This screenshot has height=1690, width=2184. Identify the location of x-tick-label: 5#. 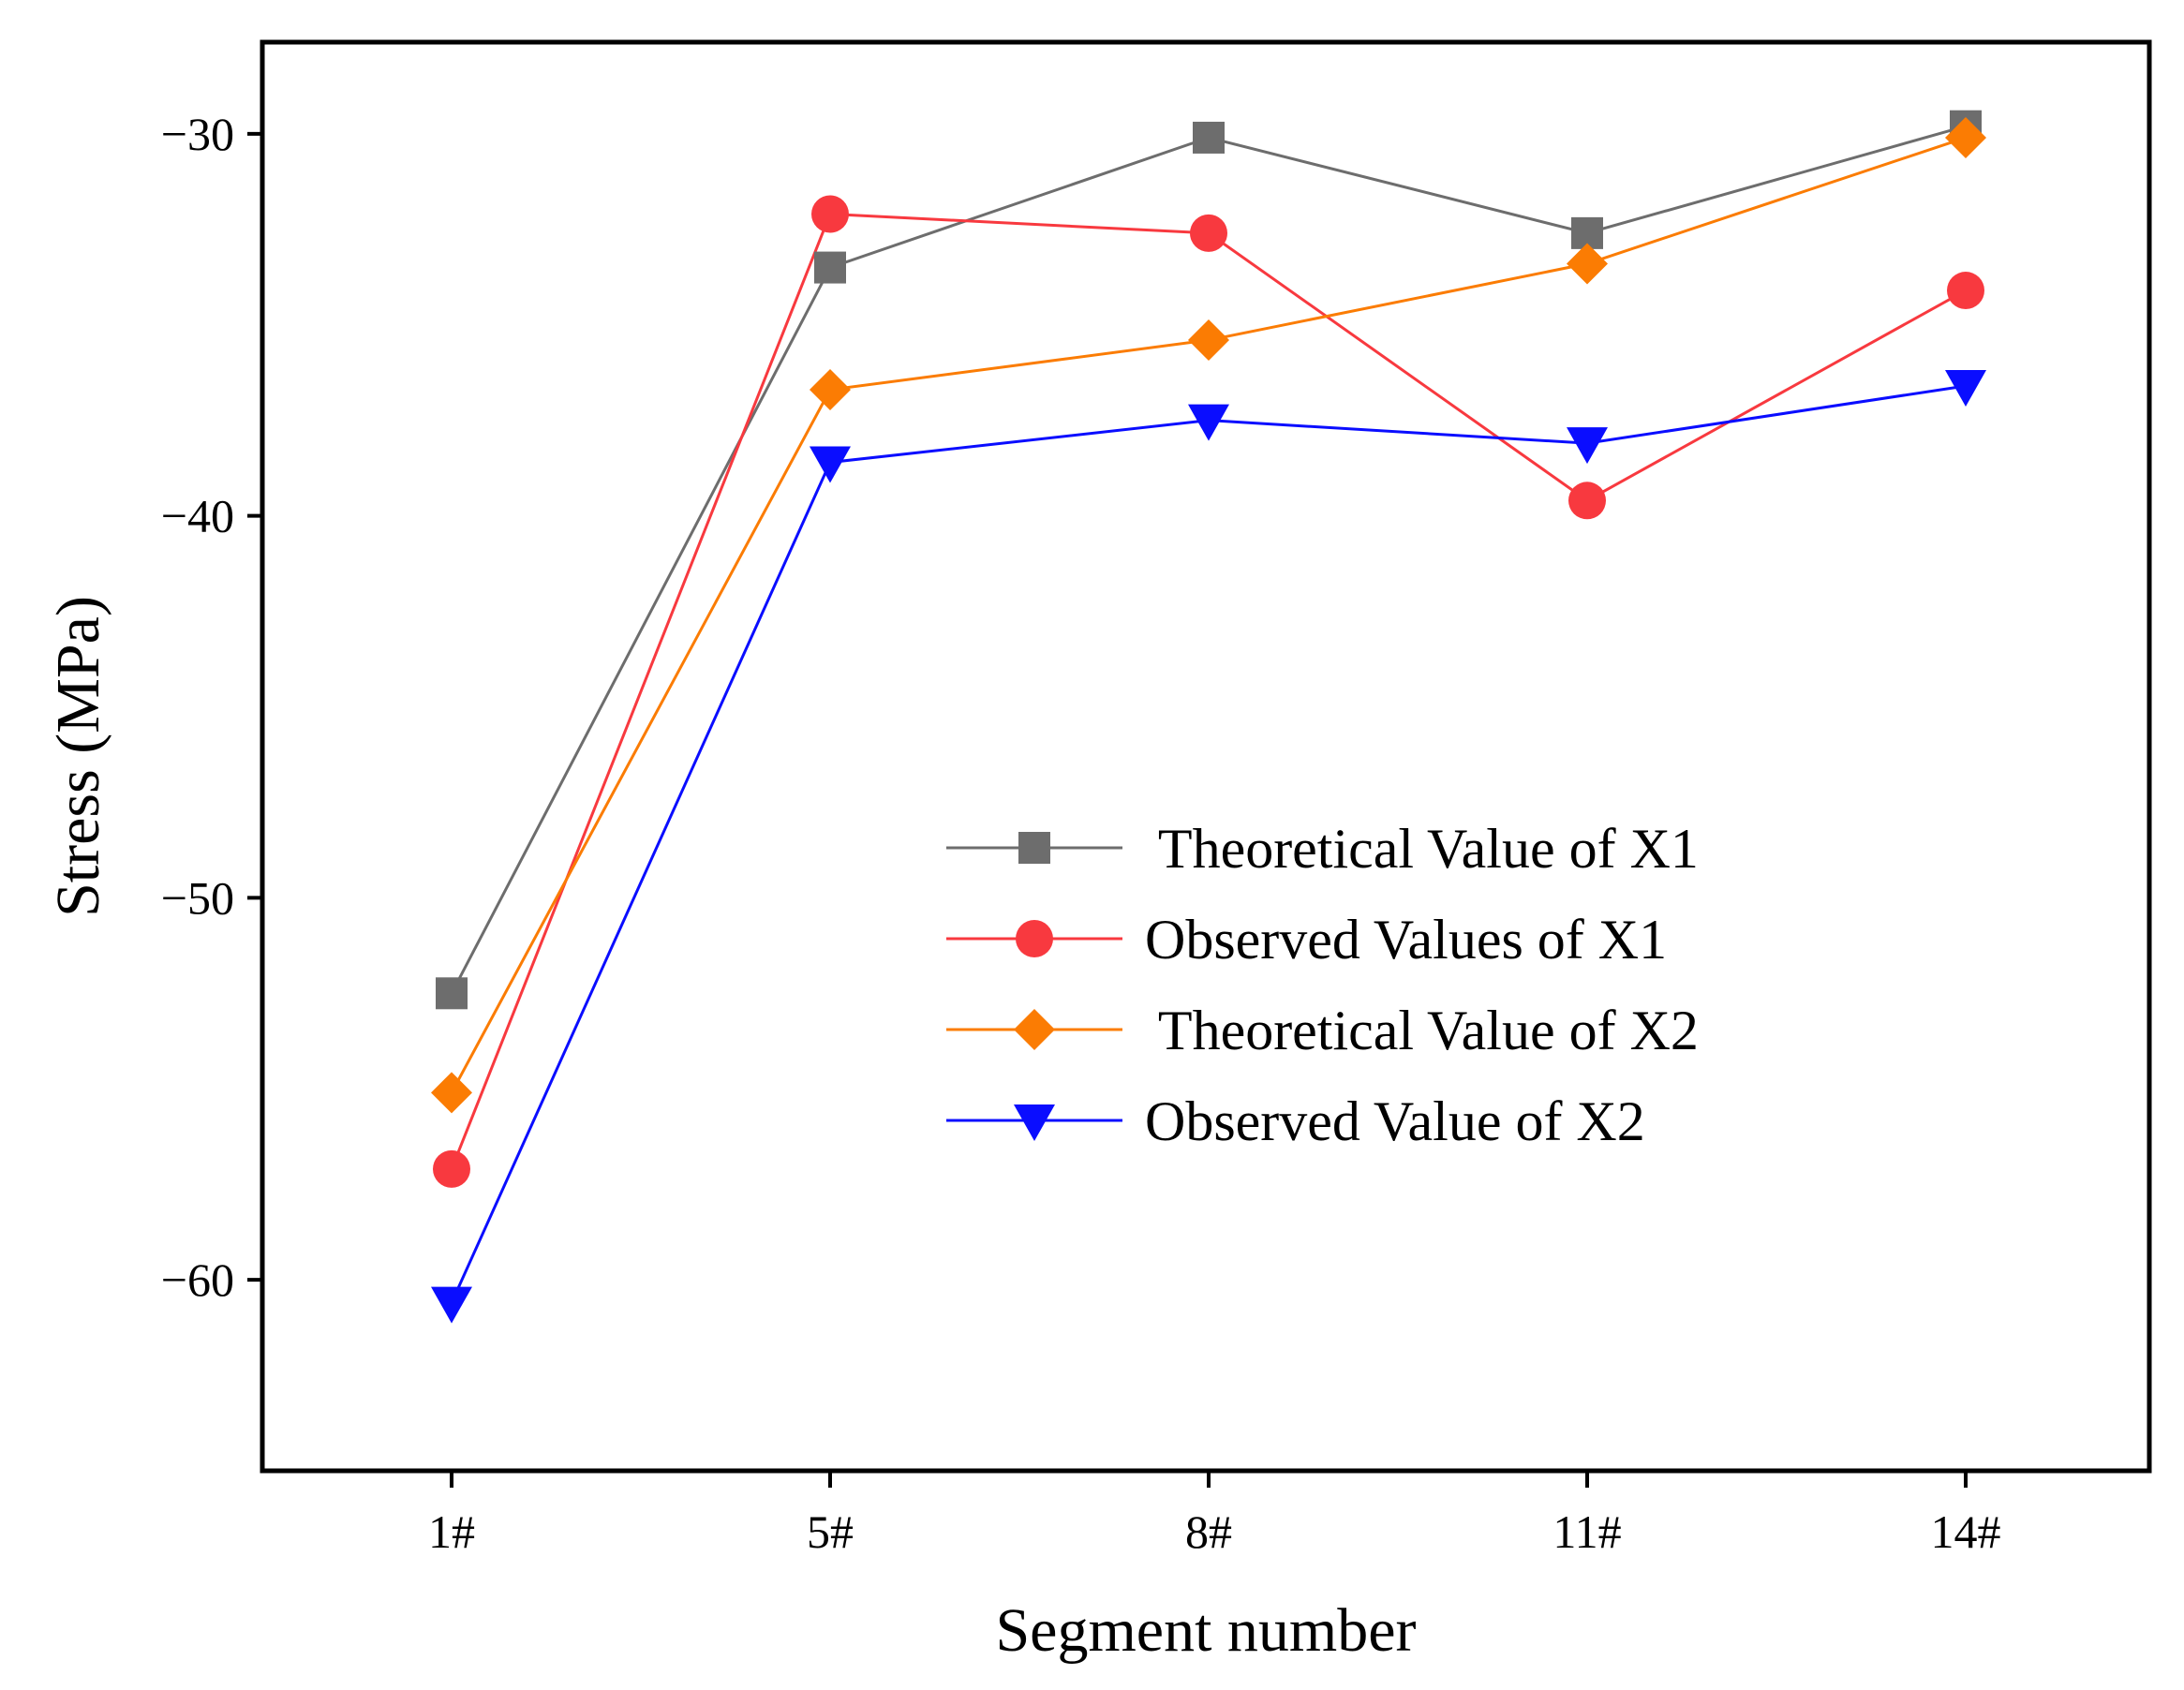
(830, 1531).